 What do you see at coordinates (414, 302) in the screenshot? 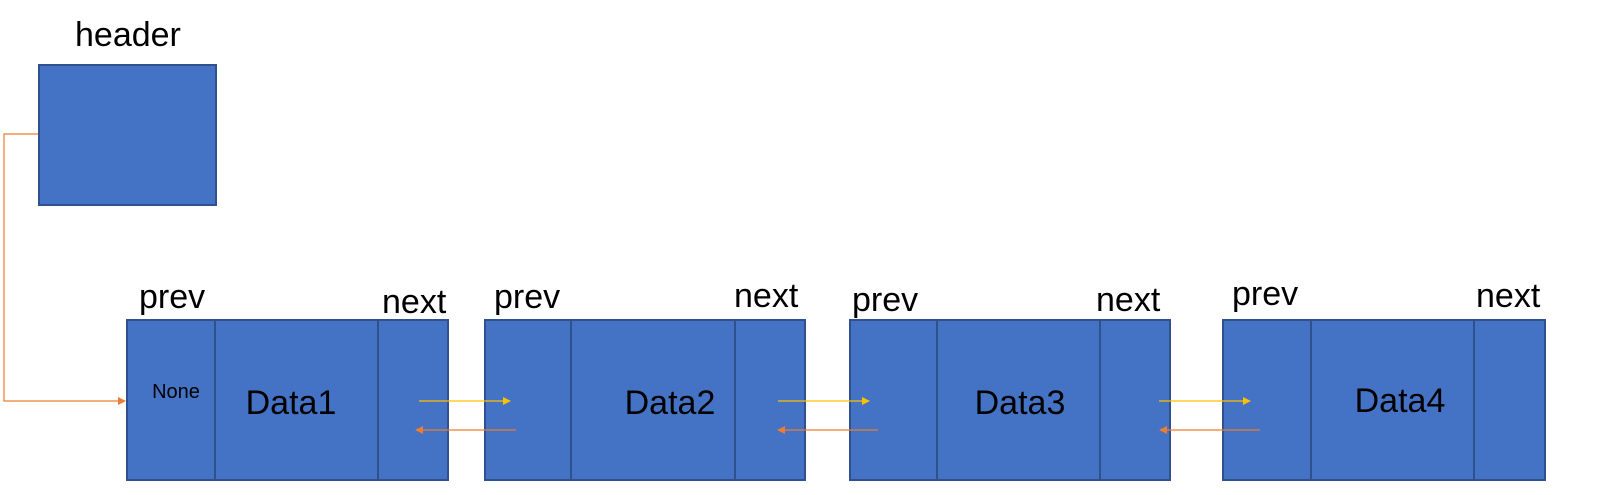
I see `node-1-next-label: next` at bounding box center [414, 302].